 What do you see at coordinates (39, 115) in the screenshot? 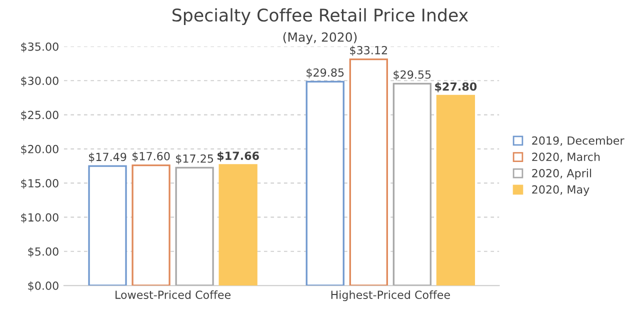
I see `y-tick-label: $25.00` at bounding box center [39, 115].